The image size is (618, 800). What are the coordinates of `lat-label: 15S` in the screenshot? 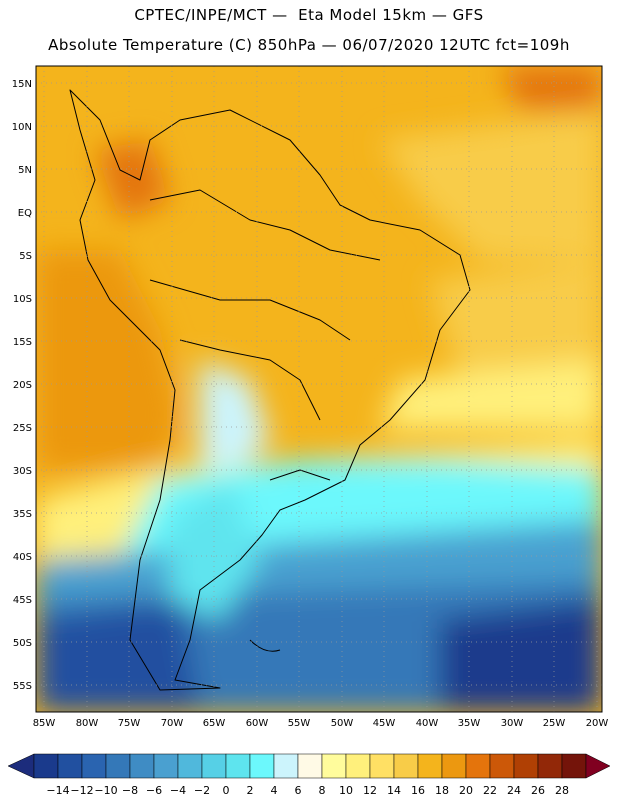 It's located at (22, 342).